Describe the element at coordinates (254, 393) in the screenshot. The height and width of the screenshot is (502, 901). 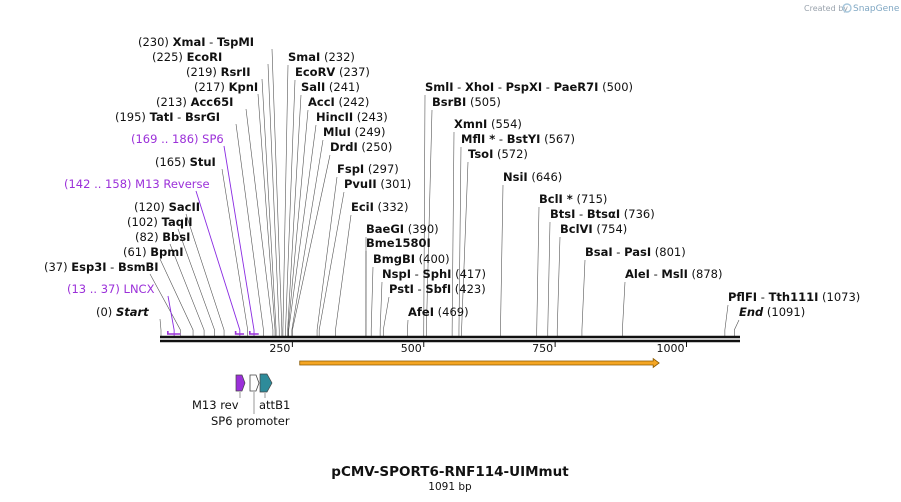
I see `feature-glyphs` at that location.